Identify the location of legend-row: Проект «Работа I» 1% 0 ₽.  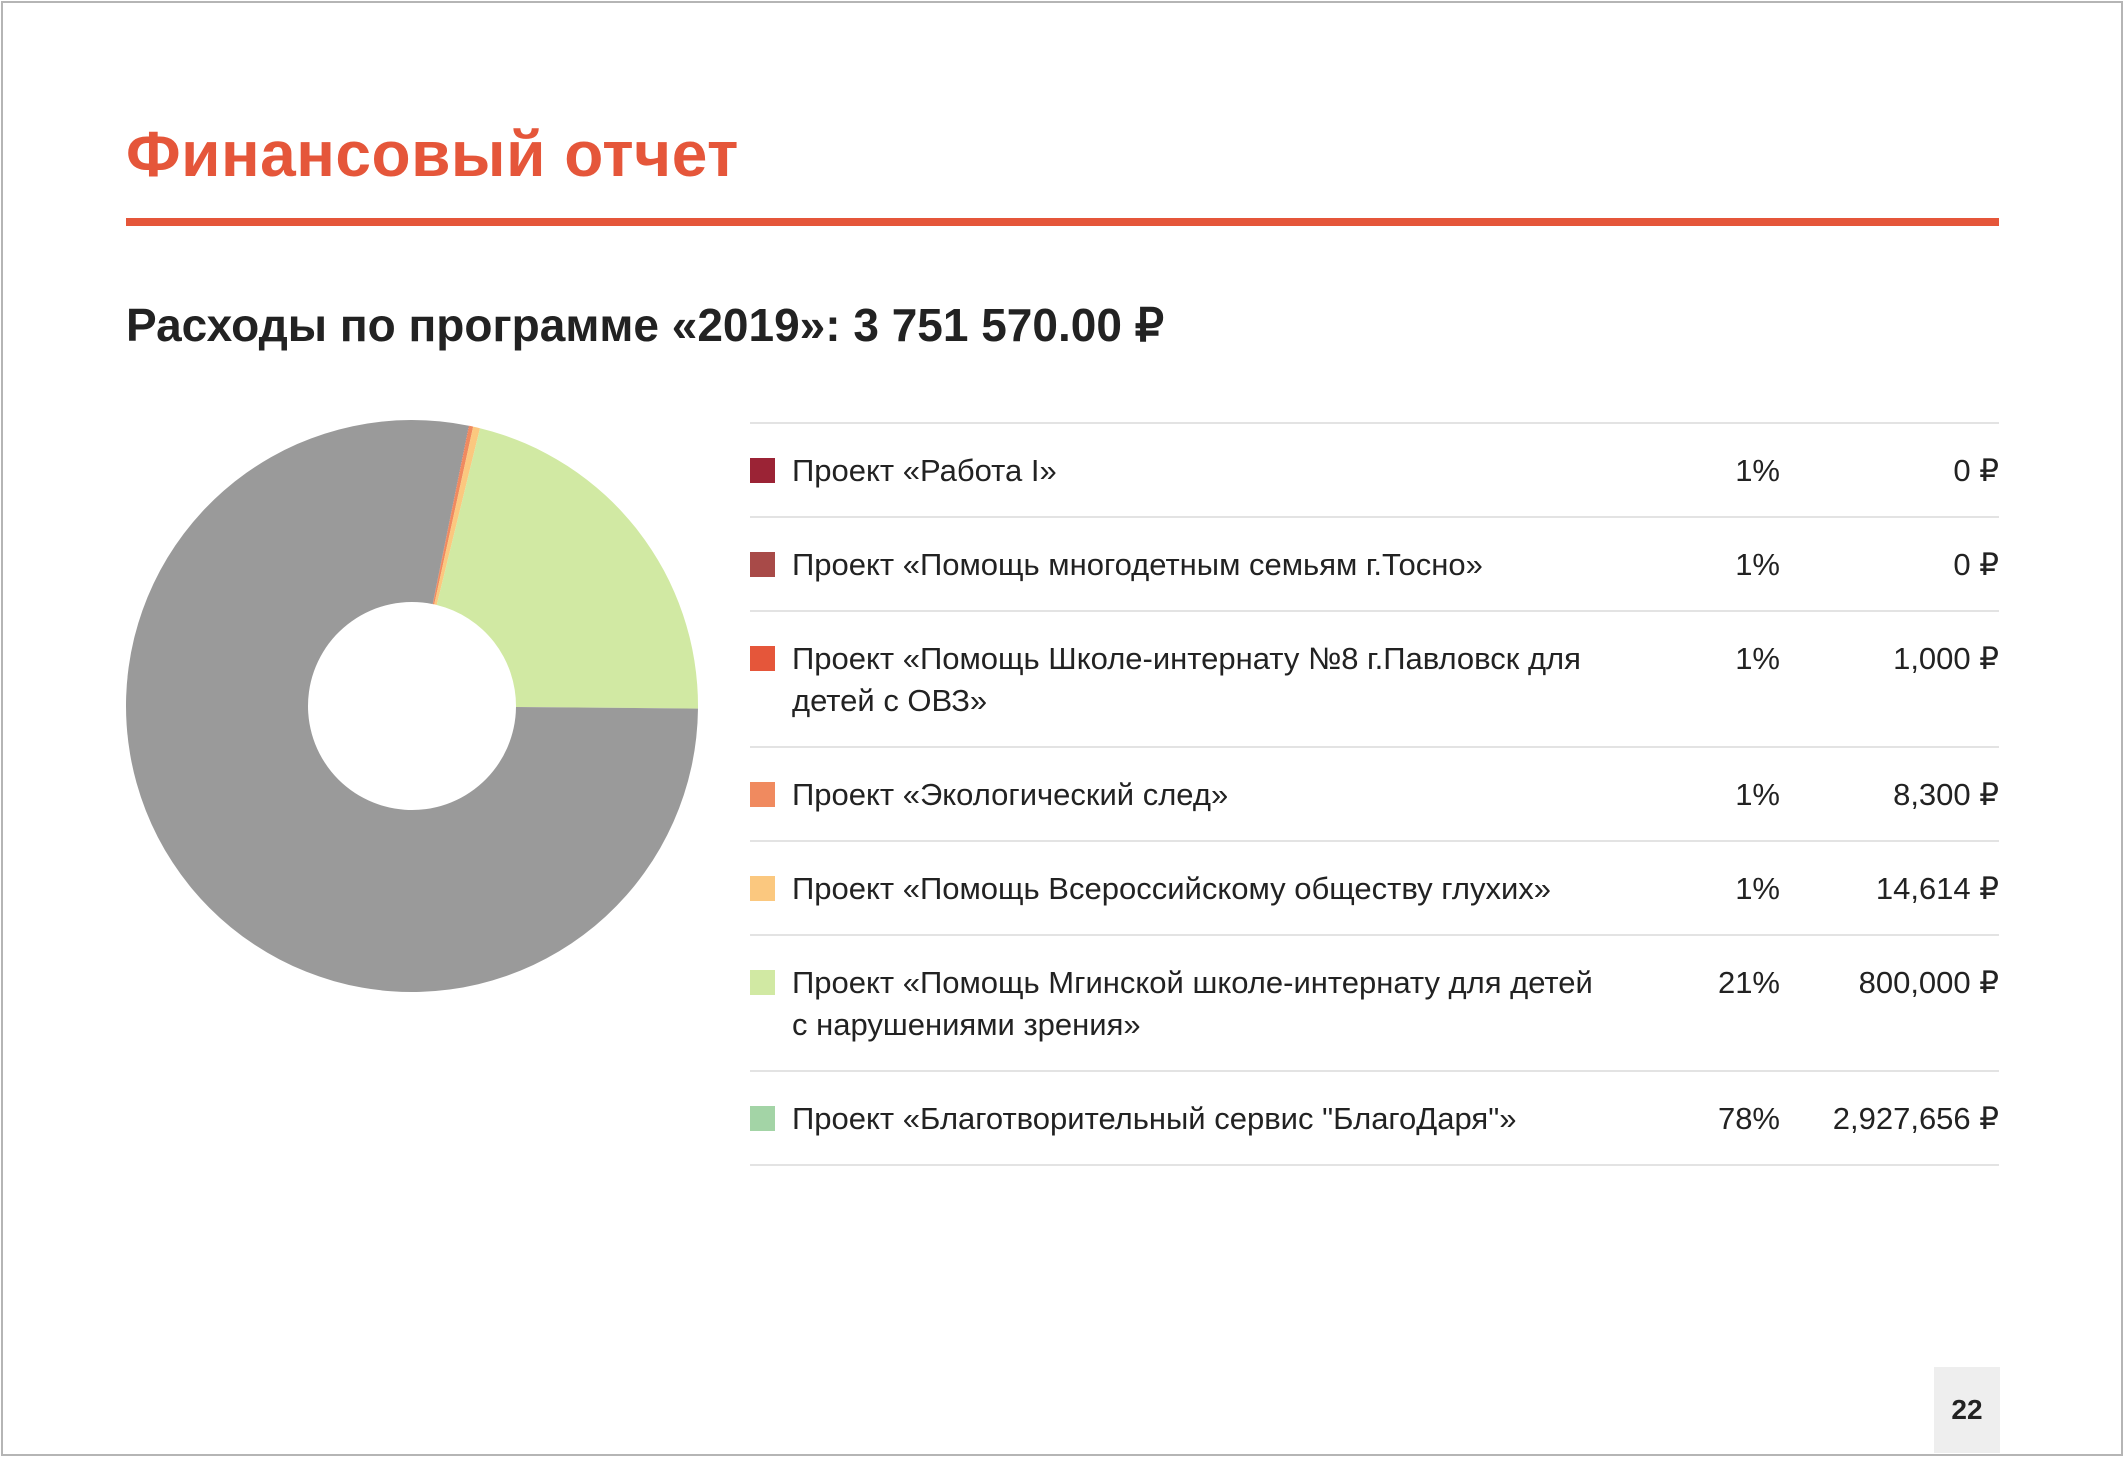
(1374, 471).